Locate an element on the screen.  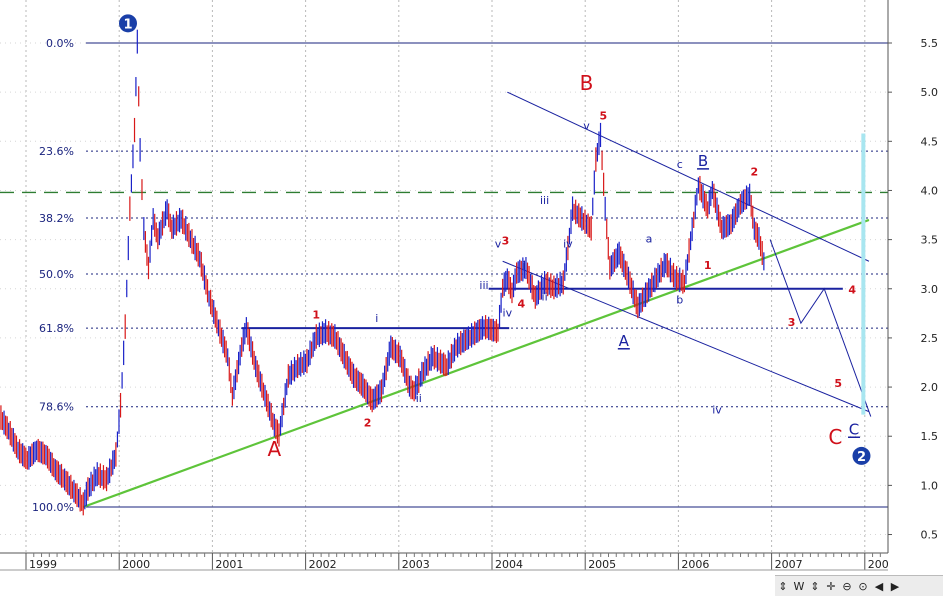
fib-level-label: 61.8% is located at coordinates (56, 328).